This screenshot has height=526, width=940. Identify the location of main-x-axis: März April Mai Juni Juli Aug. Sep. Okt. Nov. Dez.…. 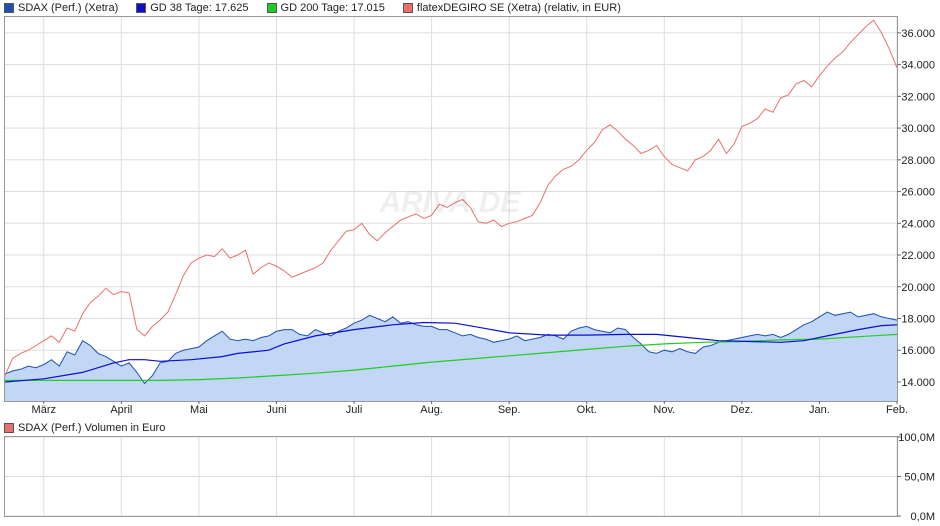
(470, 408).